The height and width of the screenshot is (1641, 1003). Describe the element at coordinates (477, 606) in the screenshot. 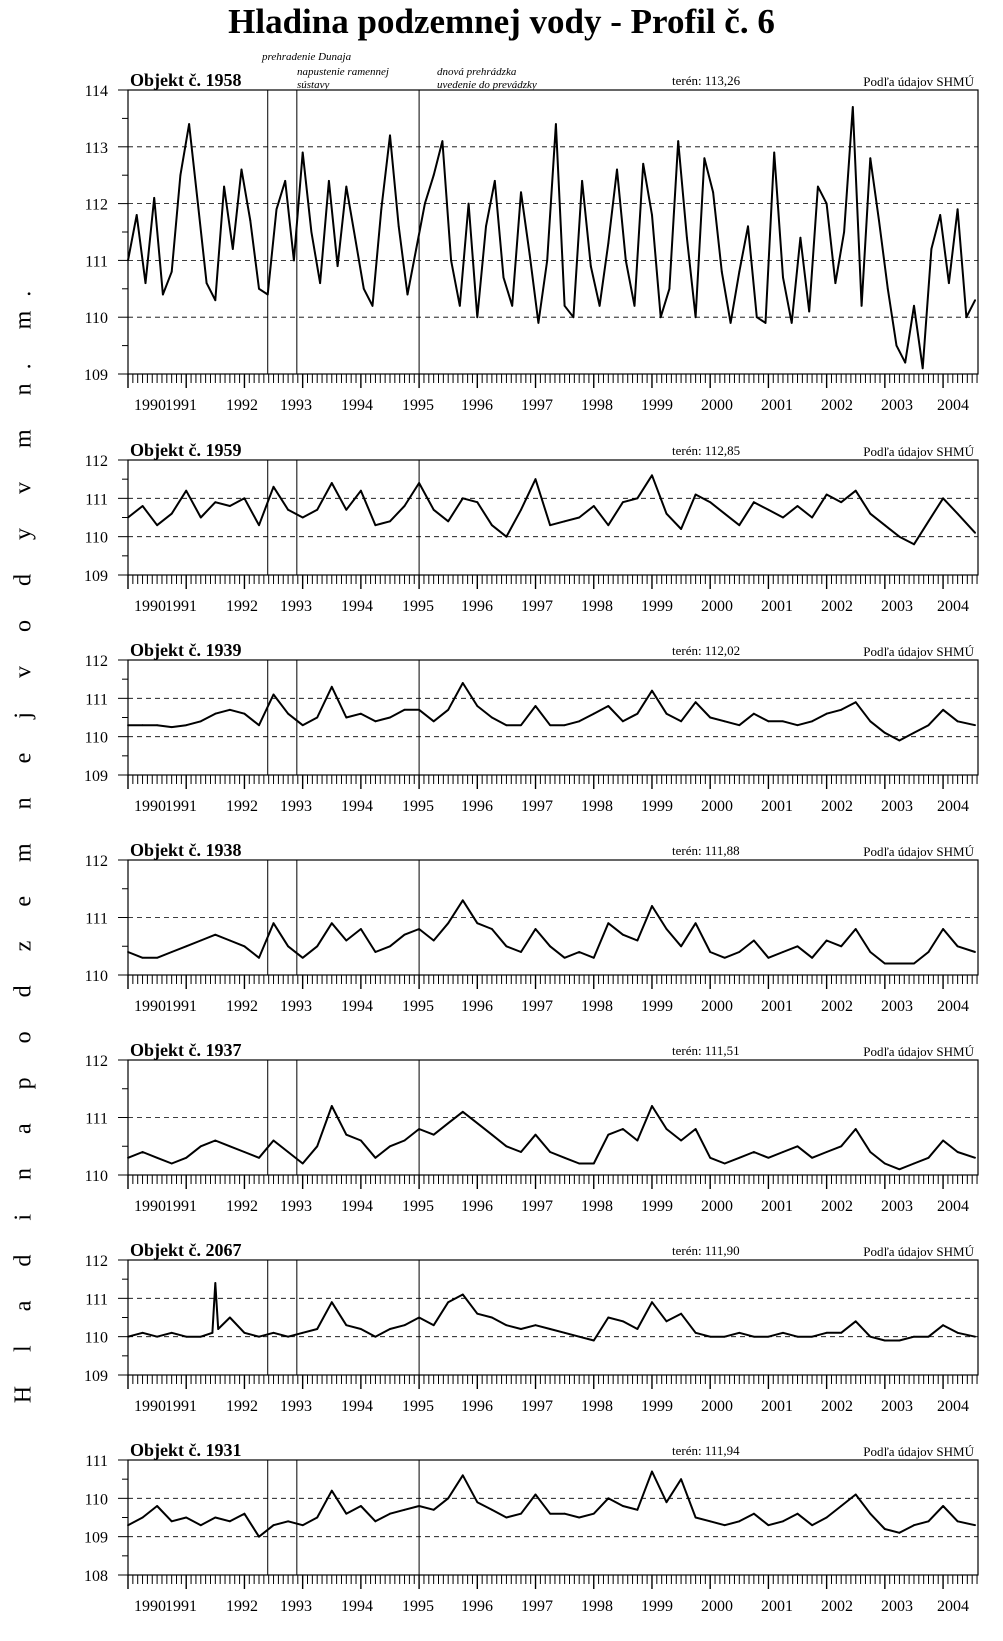

I see `x-tick-label: 1996` at that location.